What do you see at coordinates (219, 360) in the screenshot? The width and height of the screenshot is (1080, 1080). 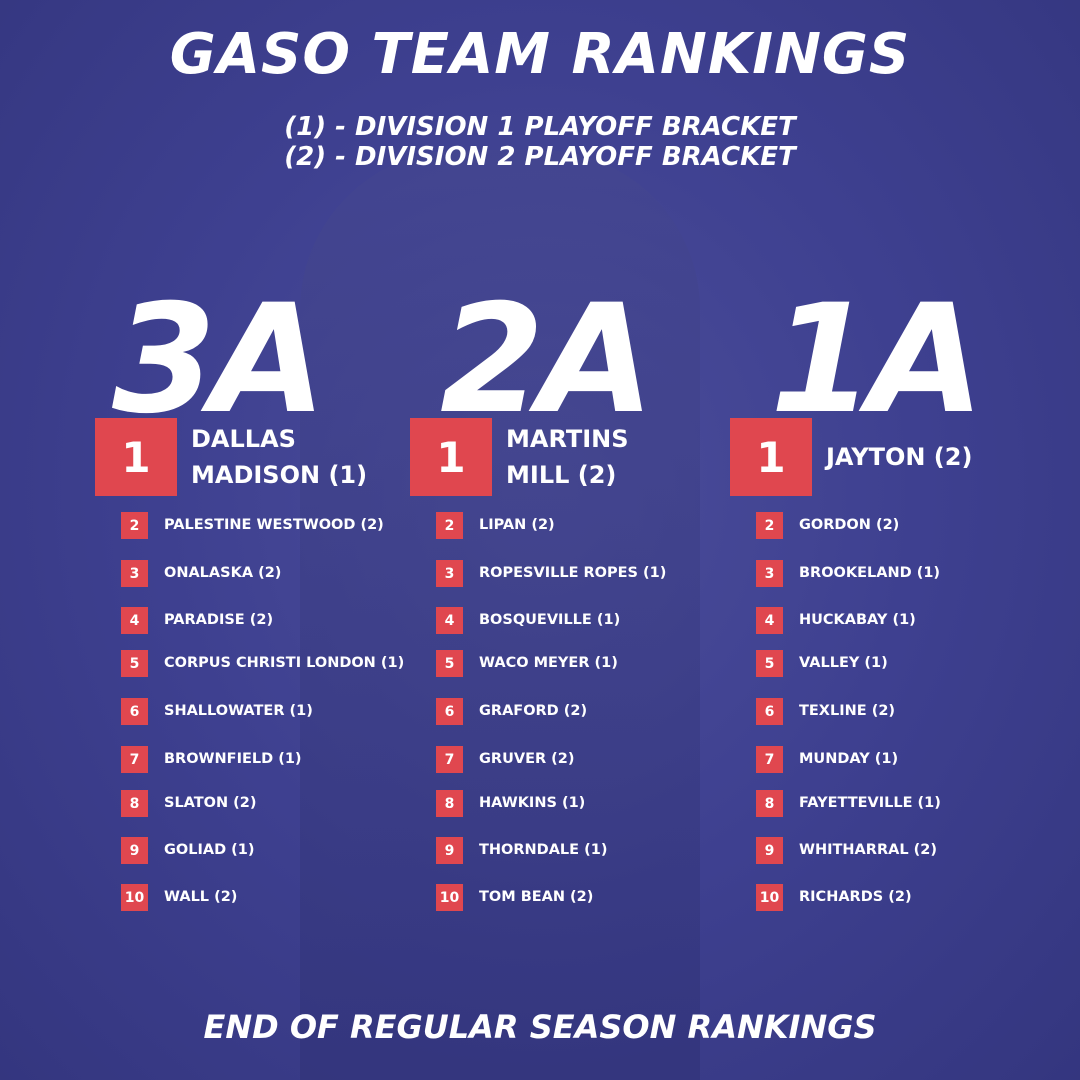 I see `division-label: 3A` at bounding box center [219, 360].